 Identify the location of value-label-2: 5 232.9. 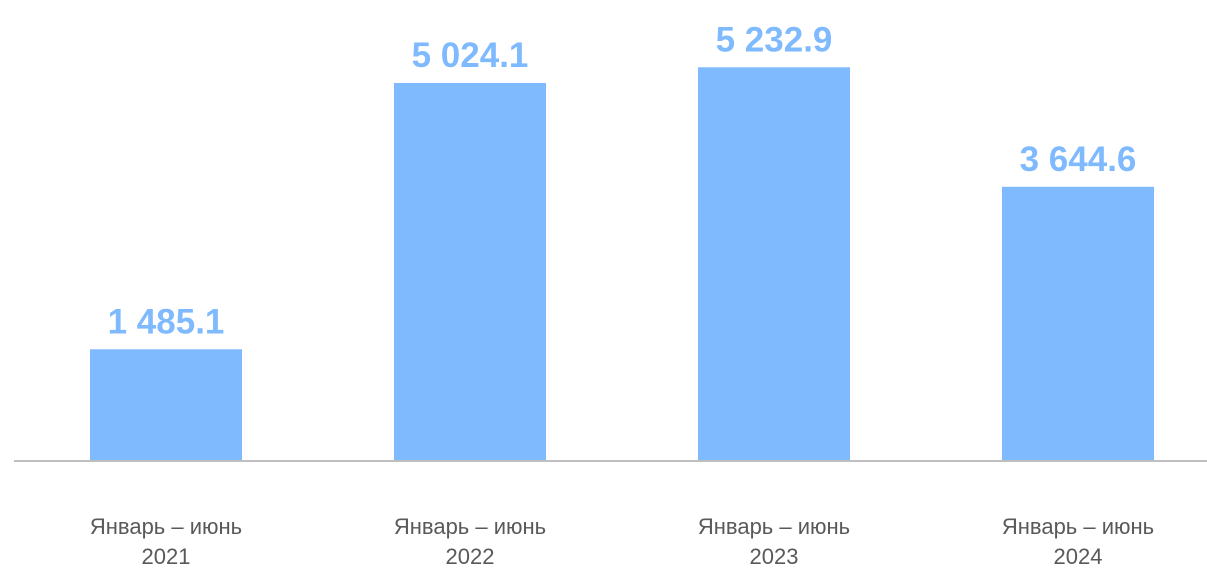
(774, 39).